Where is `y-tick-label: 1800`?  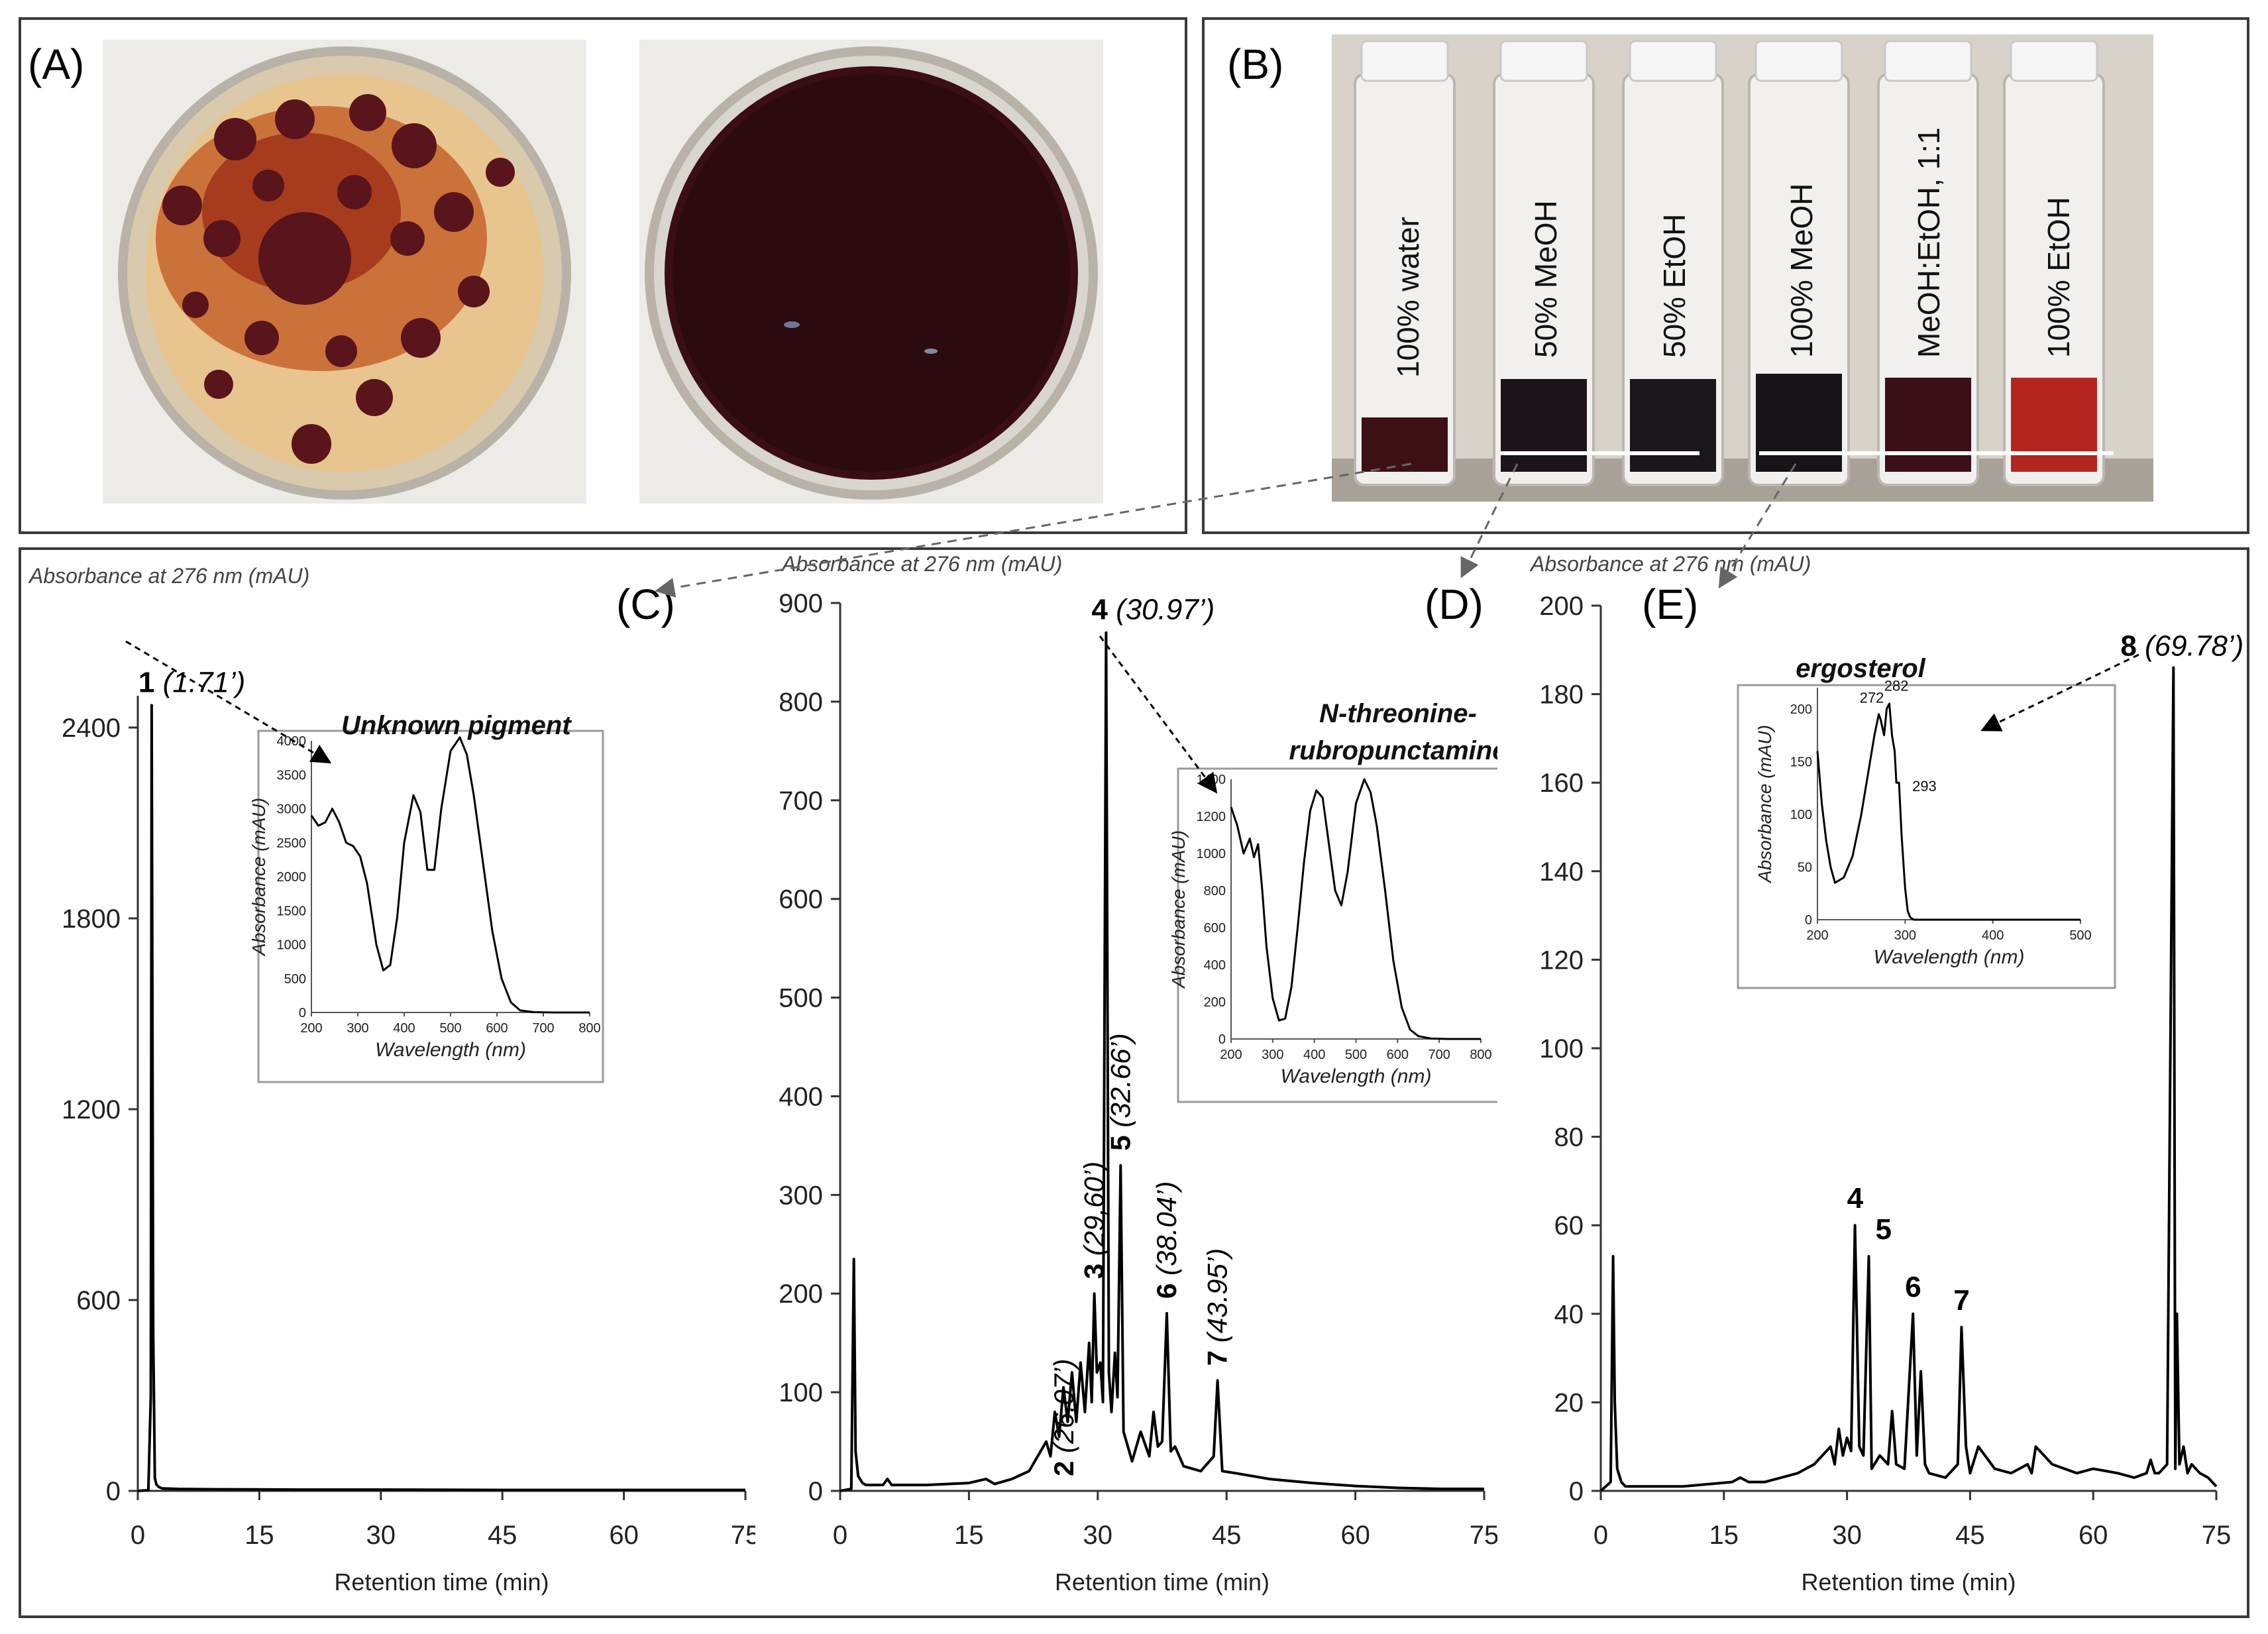 y-tick-label: 1800 is located at coordinates (91, 919).